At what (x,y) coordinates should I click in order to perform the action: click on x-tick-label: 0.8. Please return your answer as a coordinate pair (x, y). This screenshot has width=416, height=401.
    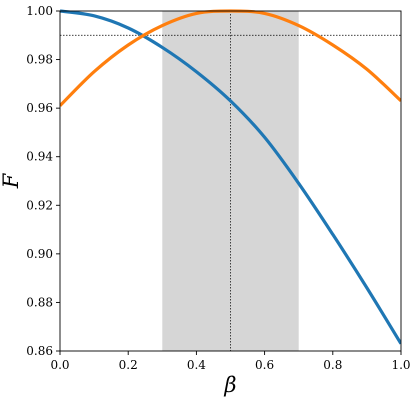
    Looking at the image, I should click on (332, 365).